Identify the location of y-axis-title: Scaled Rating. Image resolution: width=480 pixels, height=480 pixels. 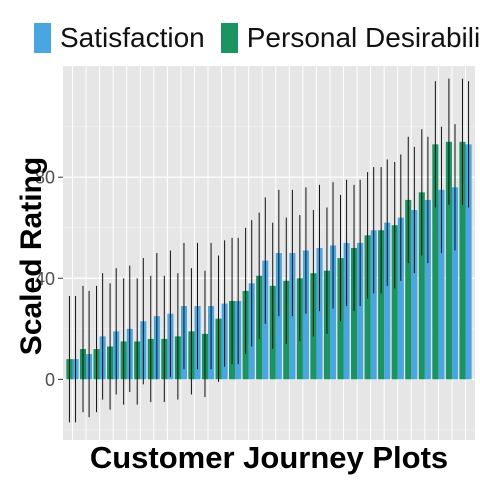
(31, 256).